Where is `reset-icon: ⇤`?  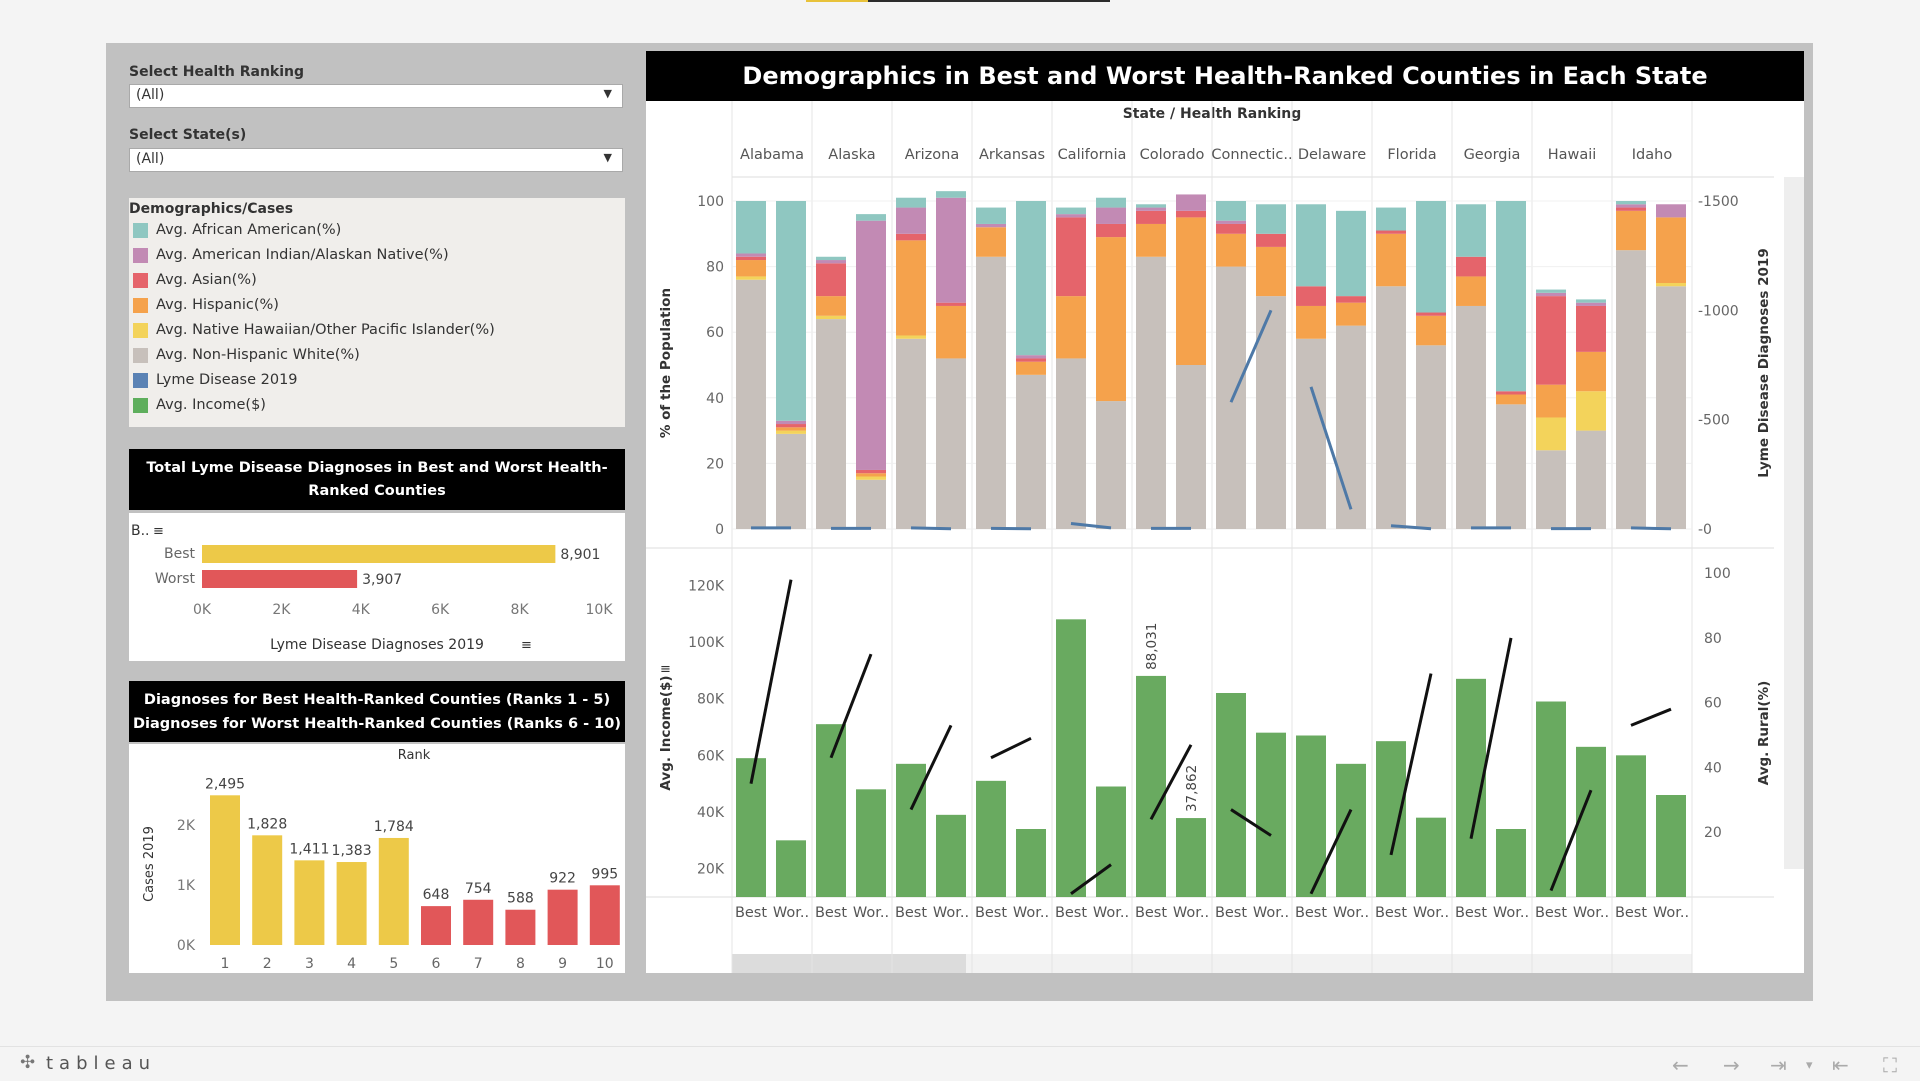
reset-icon: ⇤ is located at coordinates (1840, 1065).